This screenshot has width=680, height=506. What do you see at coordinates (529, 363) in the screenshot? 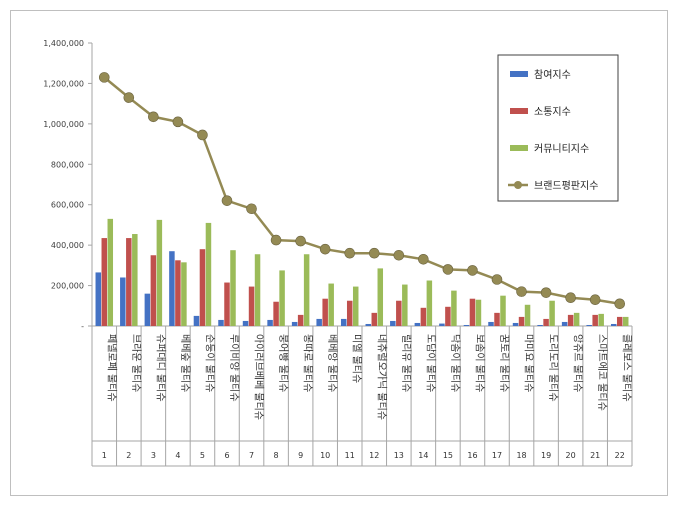
I see `category-label: 마미요 물티슈` at bounding box center [529, 363].